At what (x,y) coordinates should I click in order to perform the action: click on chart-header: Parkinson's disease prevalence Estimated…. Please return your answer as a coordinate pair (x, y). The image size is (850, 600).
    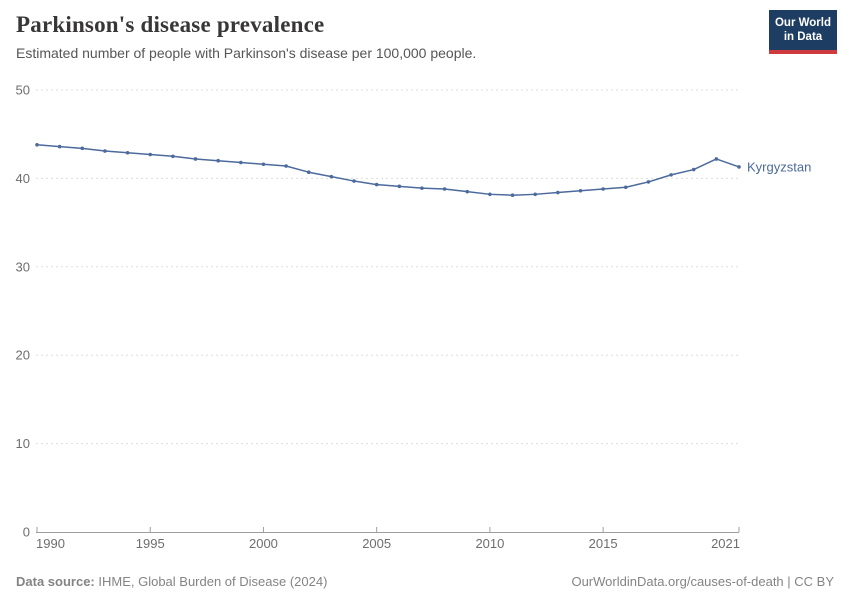
    Looking at the image, I should click on (383, 36).